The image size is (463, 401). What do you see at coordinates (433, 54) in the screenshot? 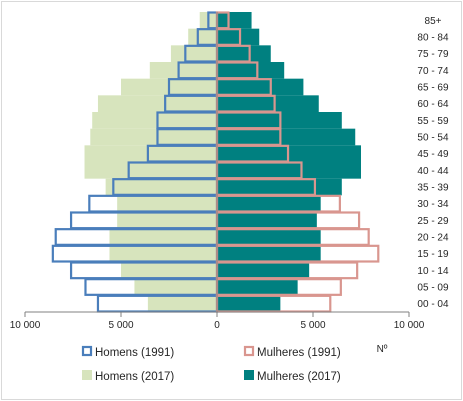
I see `y-tick-label: 75 - 79` at bounding box center [433, 54].